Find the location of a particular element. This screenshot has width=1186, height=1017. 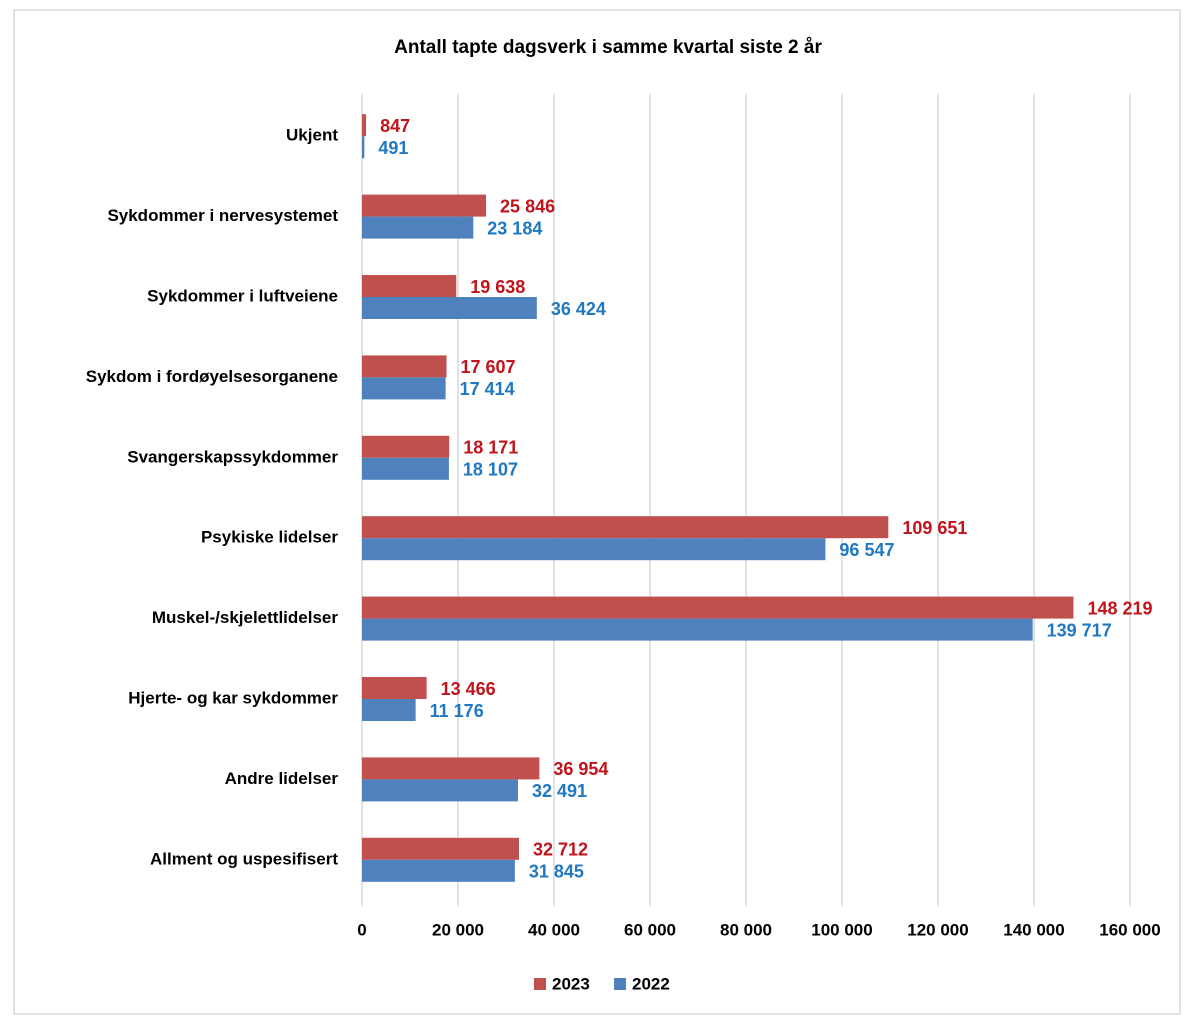

y-tick-label: Andre lidelser is located at coordinates (282, 778).